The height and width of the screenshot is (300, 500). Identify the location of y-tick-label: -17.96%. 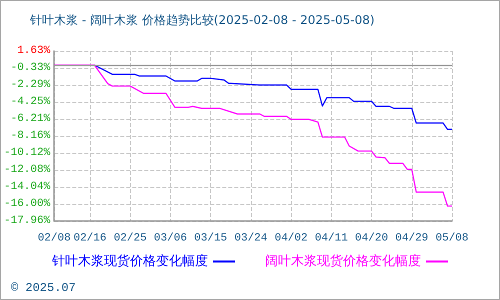
(27, 221).